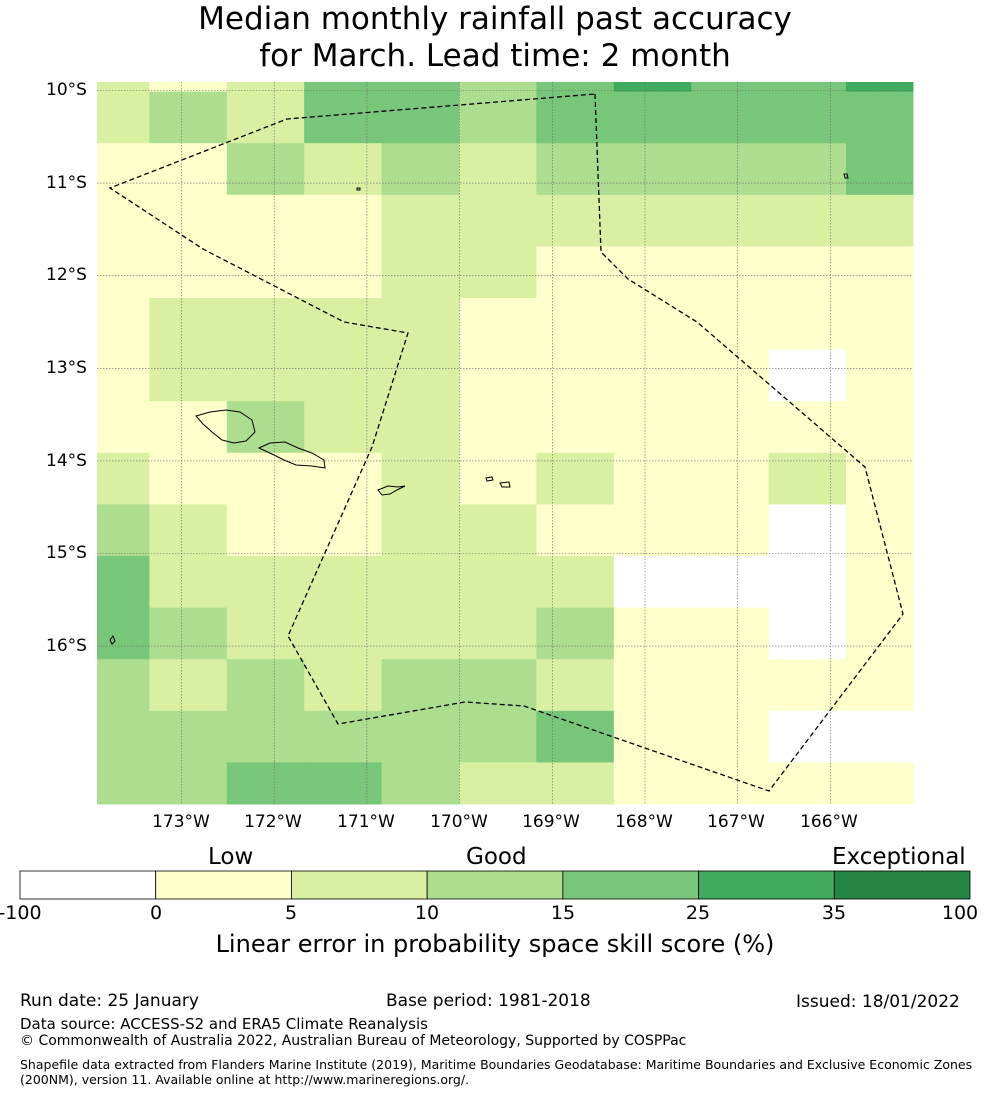 The image size is (990, 1095). What do you see at coordinates (829, 822) in the screenshot?
I see `lon-label-166w: 166°W` at bounding box center [829, 822].